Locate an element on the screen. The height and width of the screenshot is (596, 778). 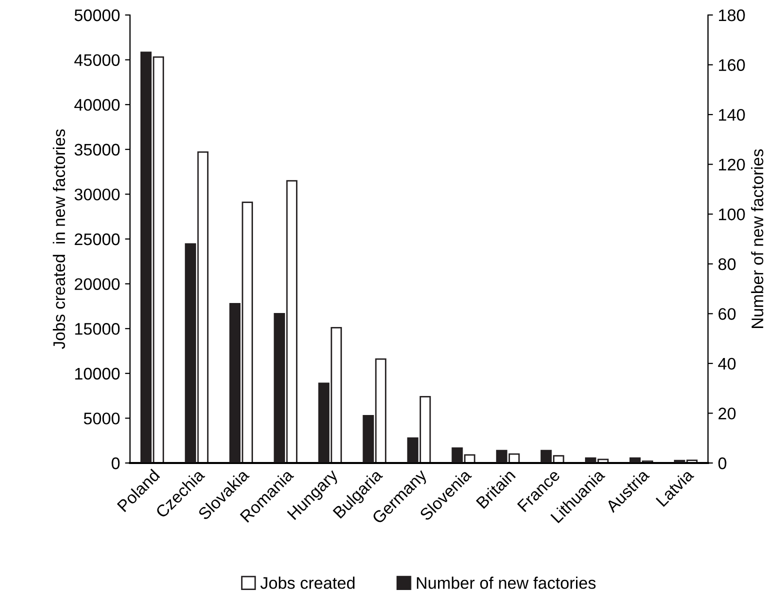
y-tick-label: 0 is located at coordinates (116, 463).